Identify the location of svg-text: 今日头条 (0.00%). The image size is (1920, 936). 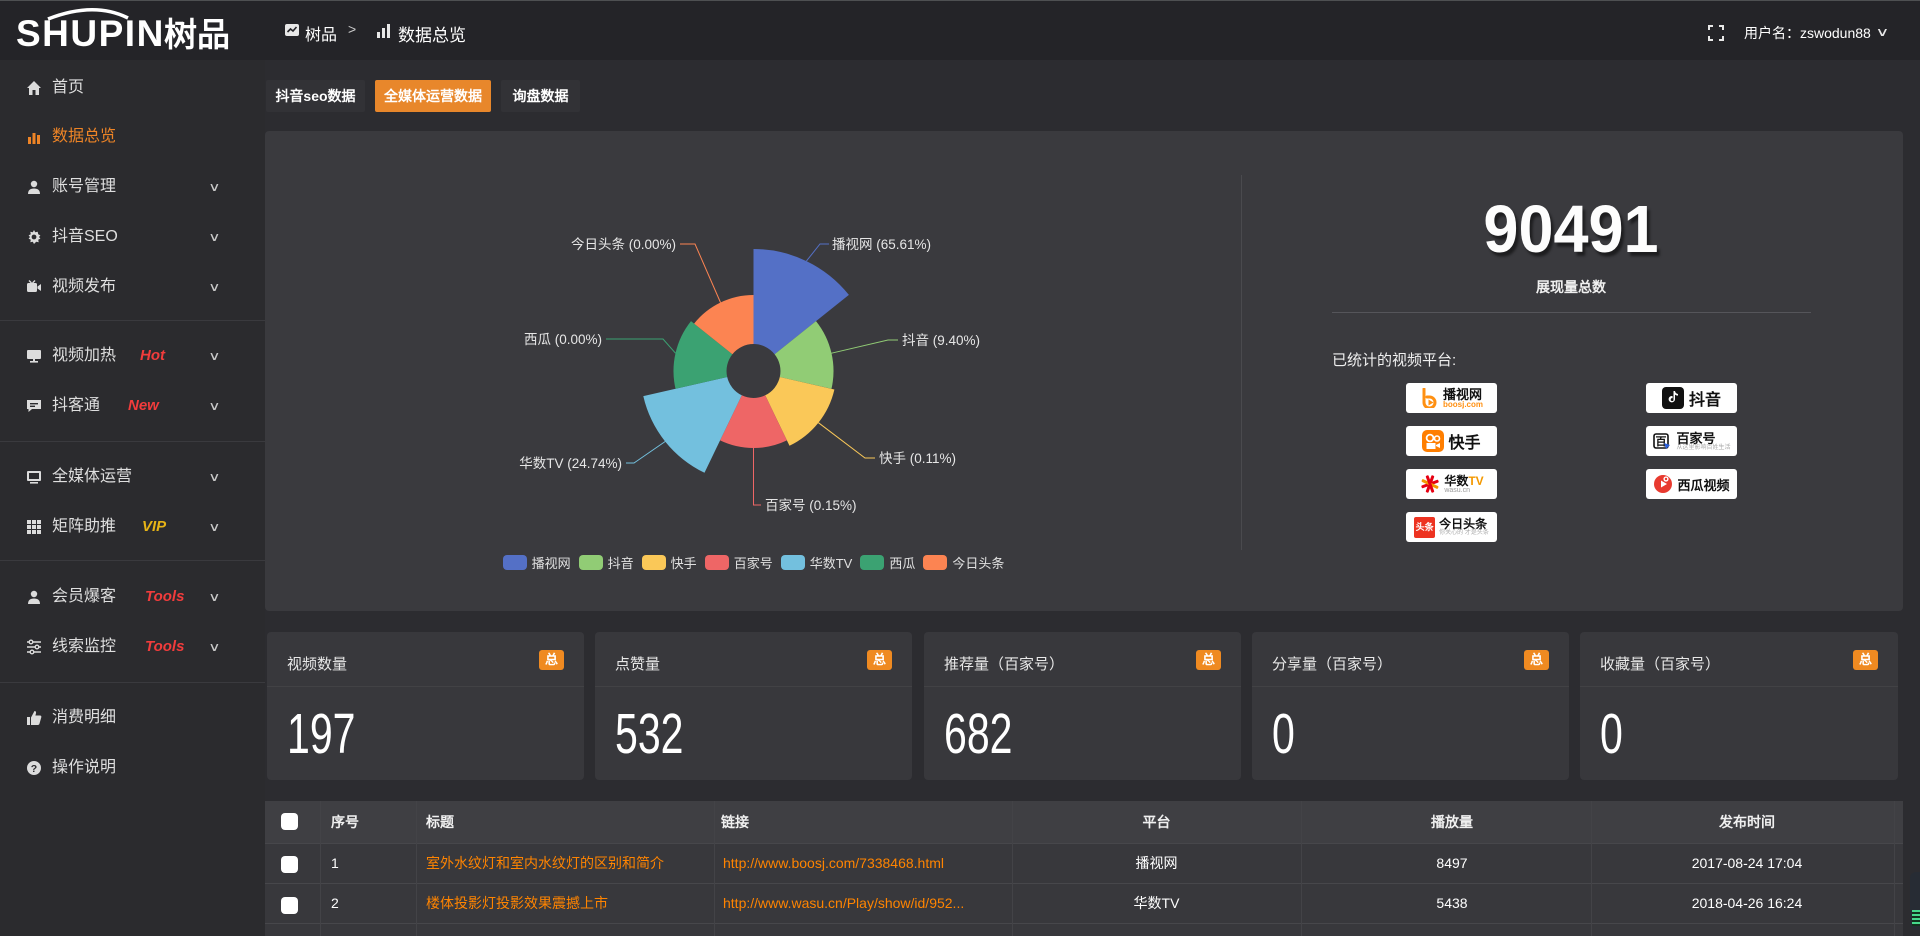
(623, 244).